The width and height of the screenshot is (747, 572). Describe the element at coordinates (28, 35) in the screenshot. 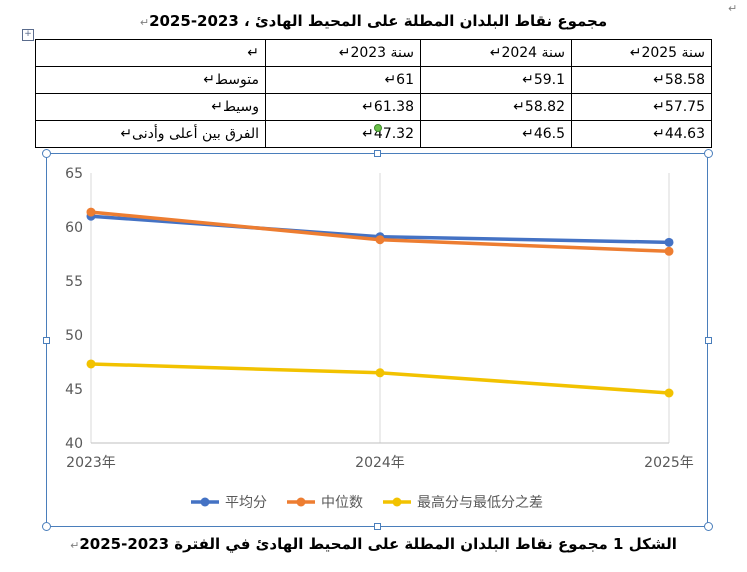

I see `table-move-handle-icon: +` at that location.